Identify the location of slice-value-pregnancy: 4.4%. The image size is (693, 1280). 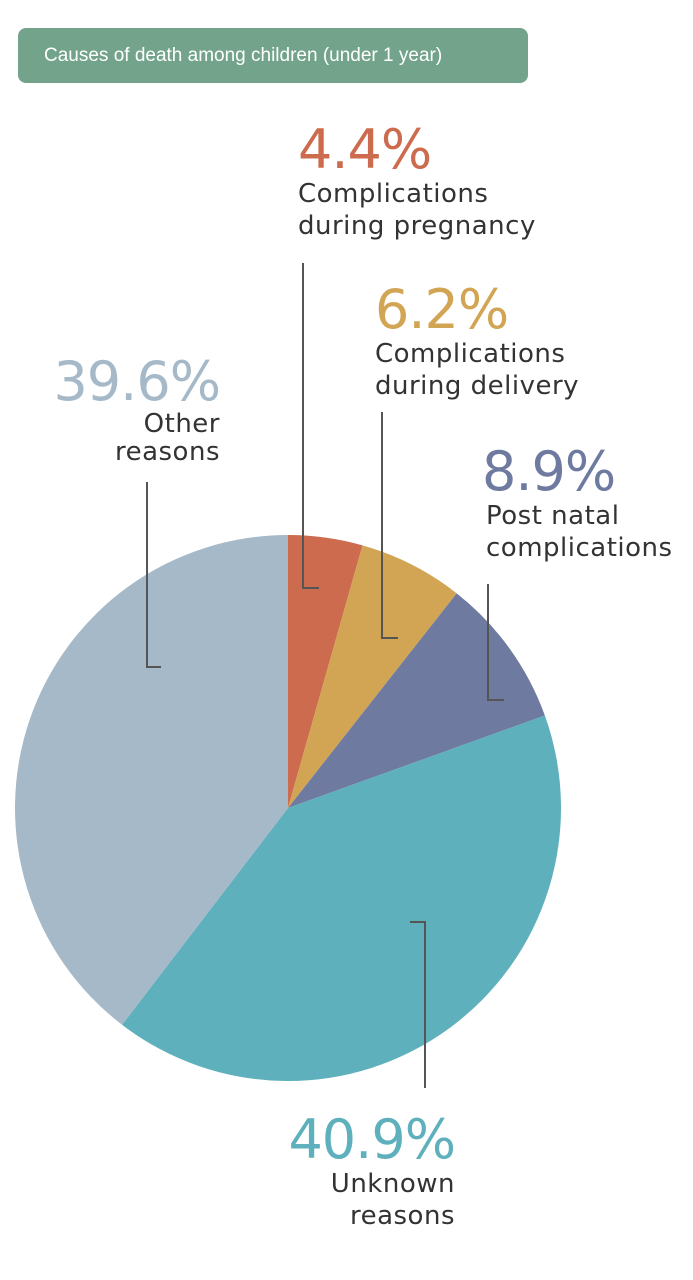
(365, 149).